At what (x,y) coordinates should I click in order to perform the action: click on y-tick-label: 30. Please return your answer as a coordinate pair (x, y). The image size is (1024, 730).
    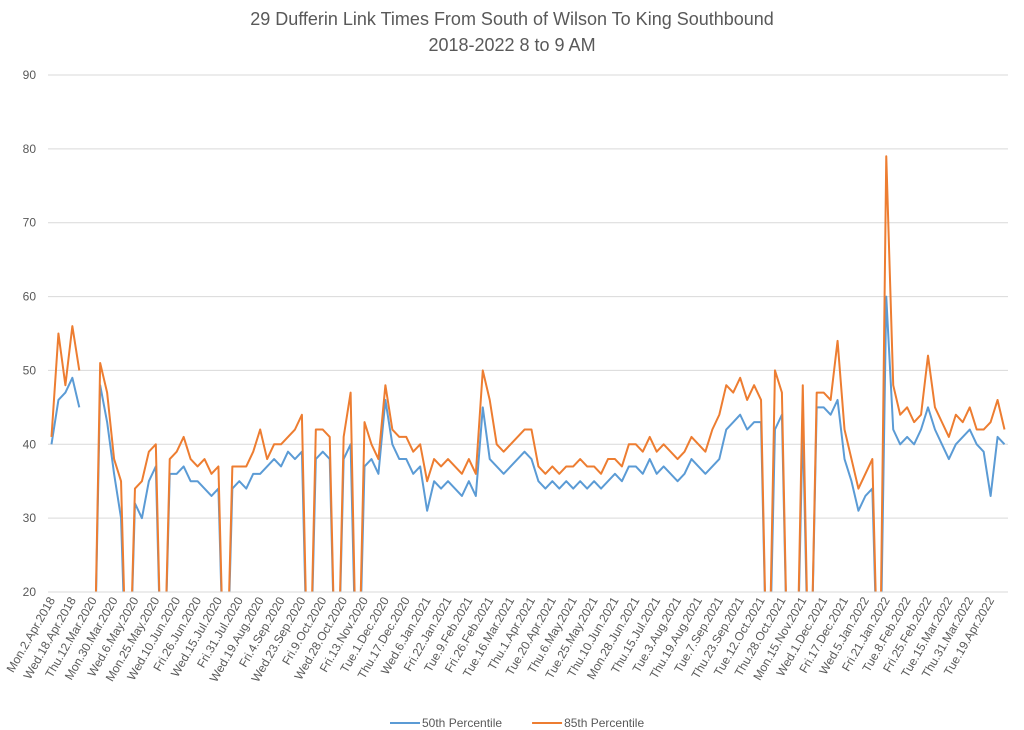
    Looking at the image, I should click on (30, 518).